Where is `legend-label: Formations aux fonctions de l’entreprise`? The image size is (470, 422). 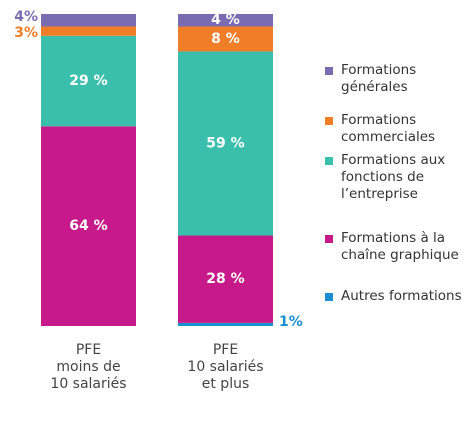 legend-label: Formations aux fonctions de l’entreprise is located at coordinates (393, 177).